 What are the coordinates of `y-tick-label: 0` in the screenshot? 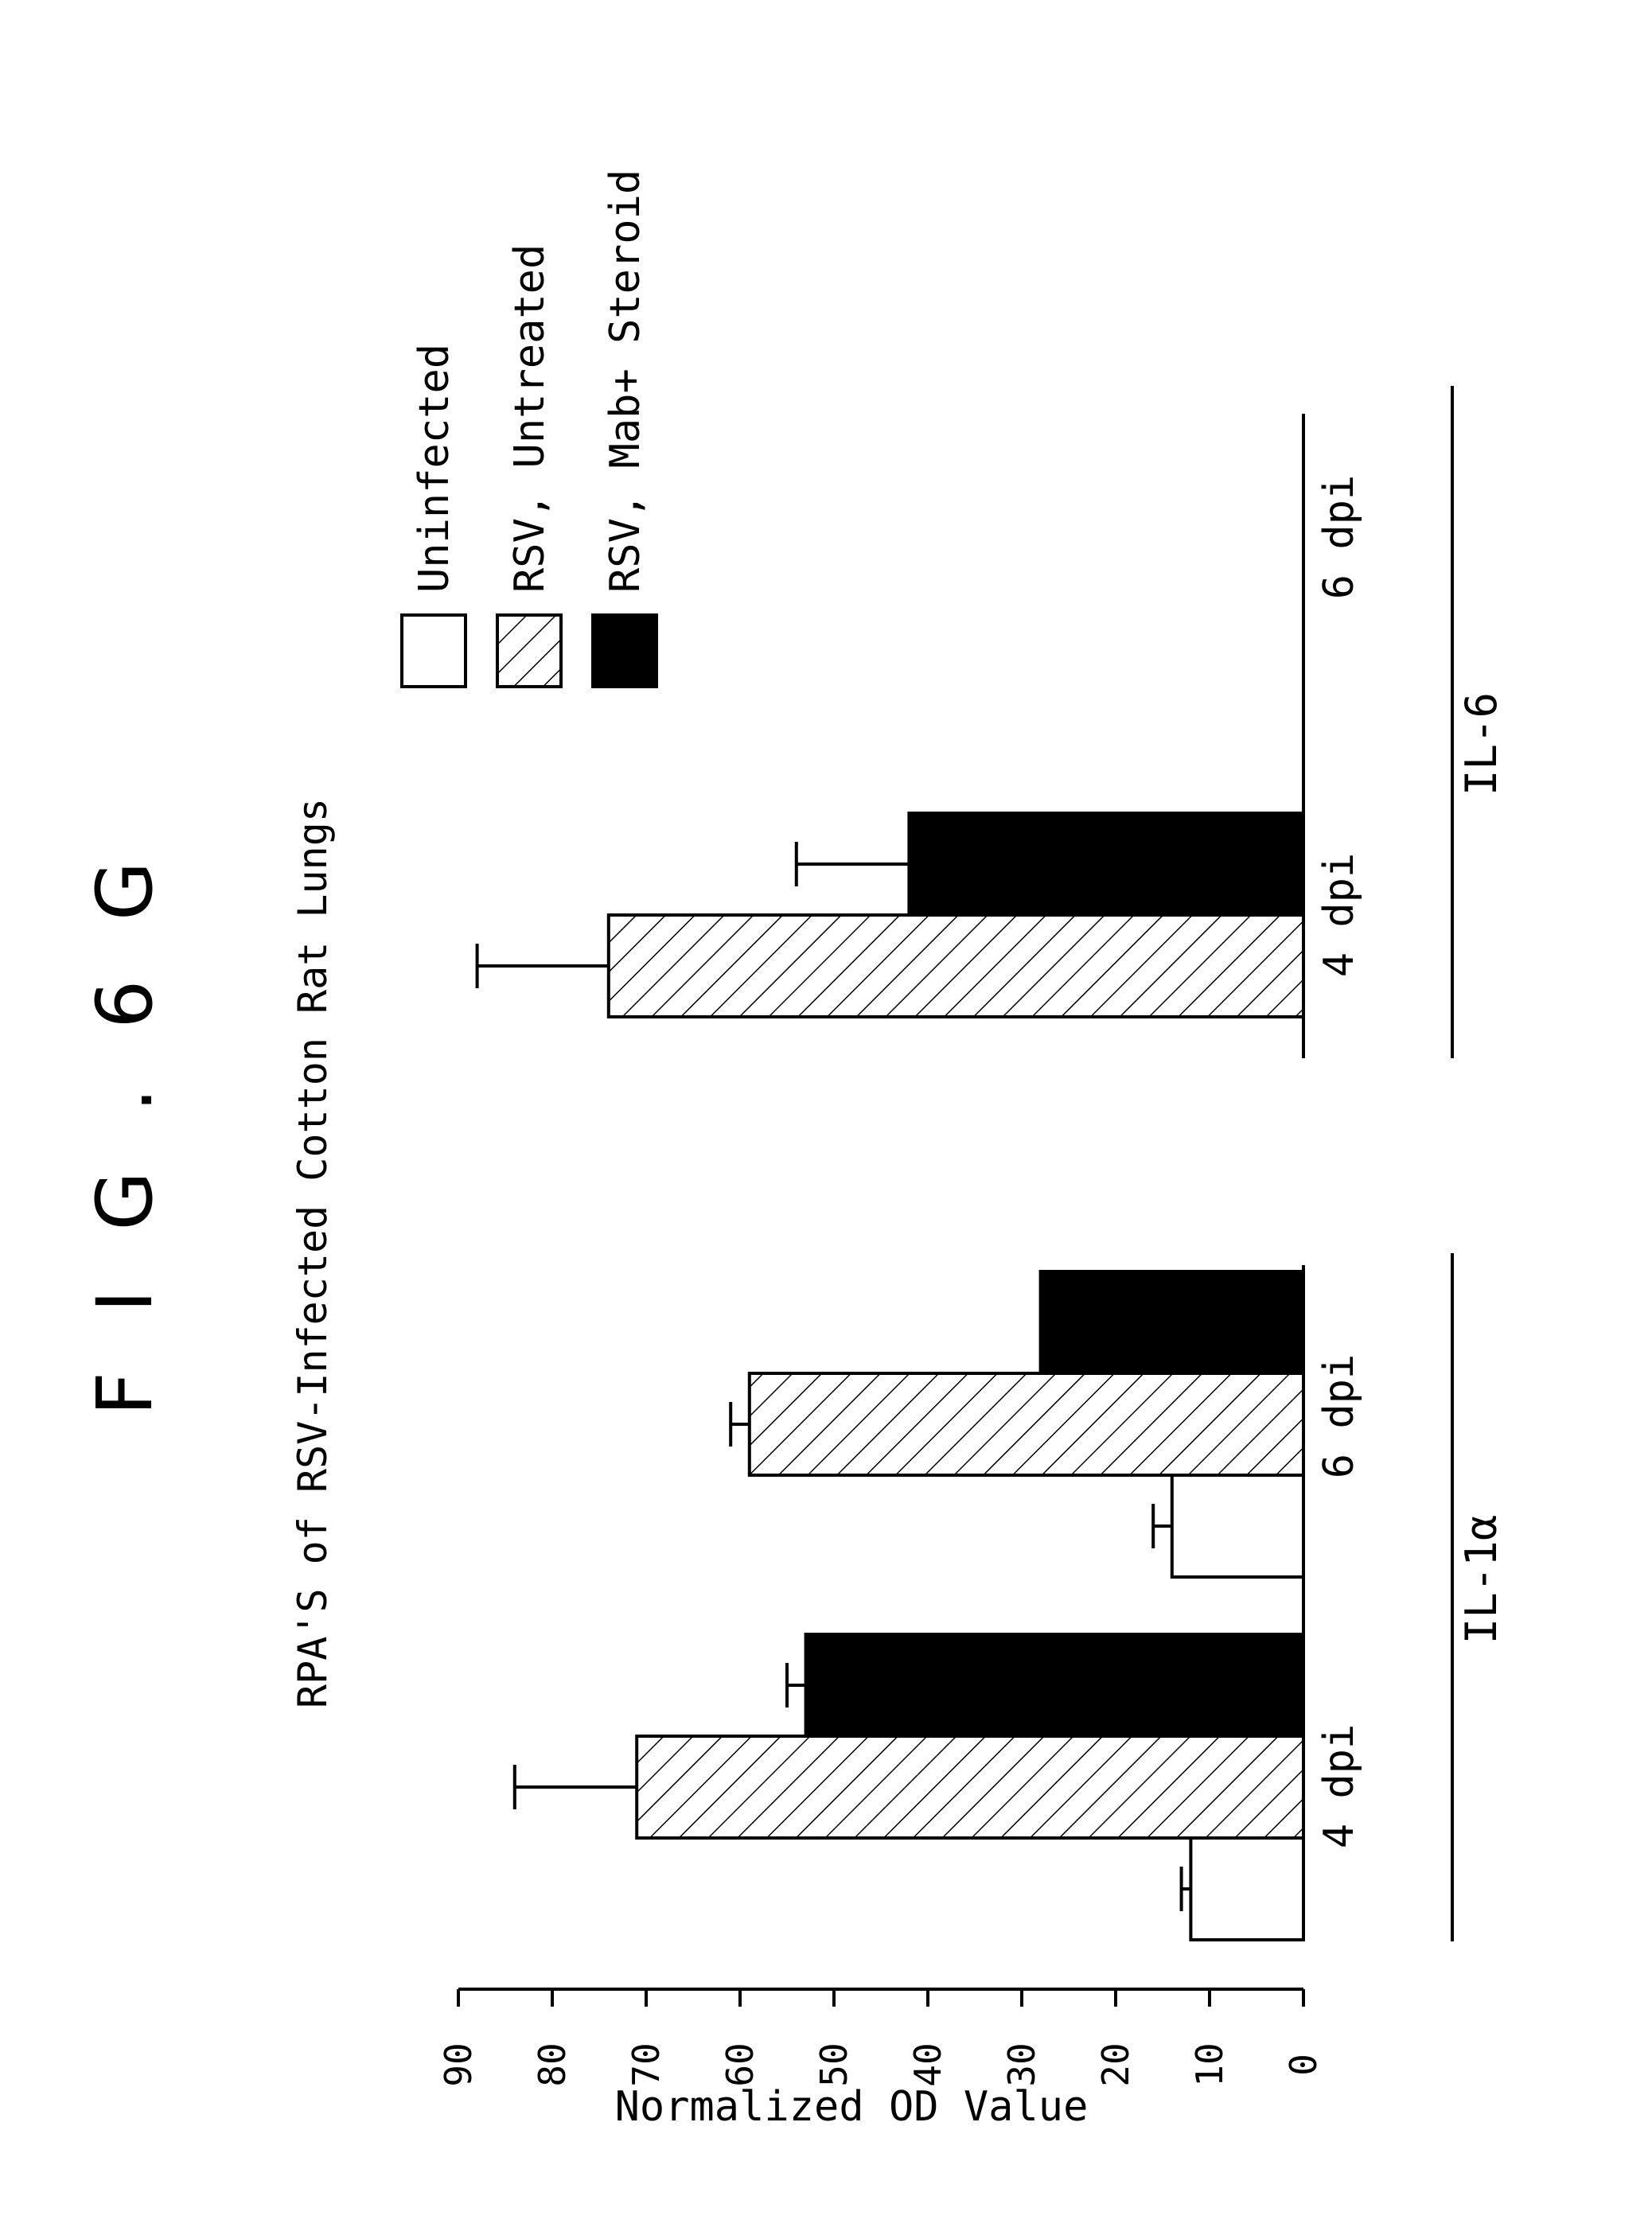 It's located at (1303, 2065).